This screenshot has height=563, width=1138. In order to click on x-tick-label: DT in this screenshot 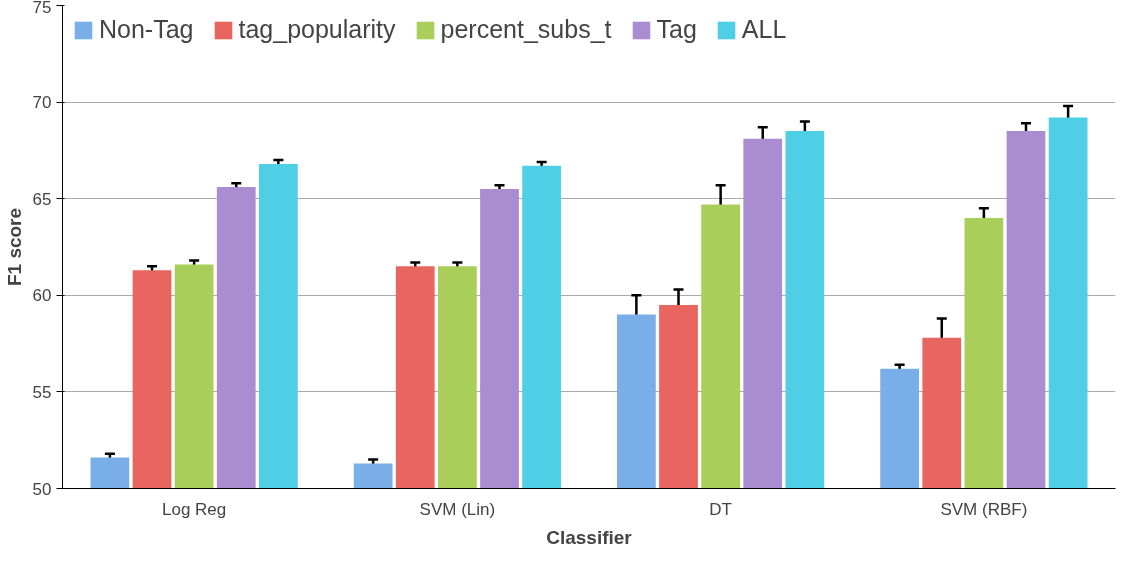, I will do `click(720, 509)`.